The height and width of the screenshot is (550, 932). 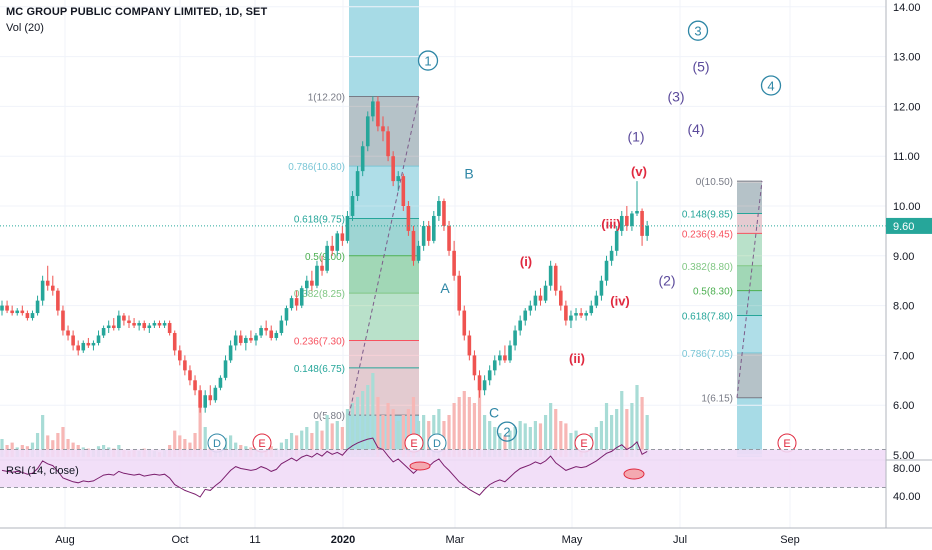 I want to click on volume-legend: Vol (20), so click(x=25, y=28).